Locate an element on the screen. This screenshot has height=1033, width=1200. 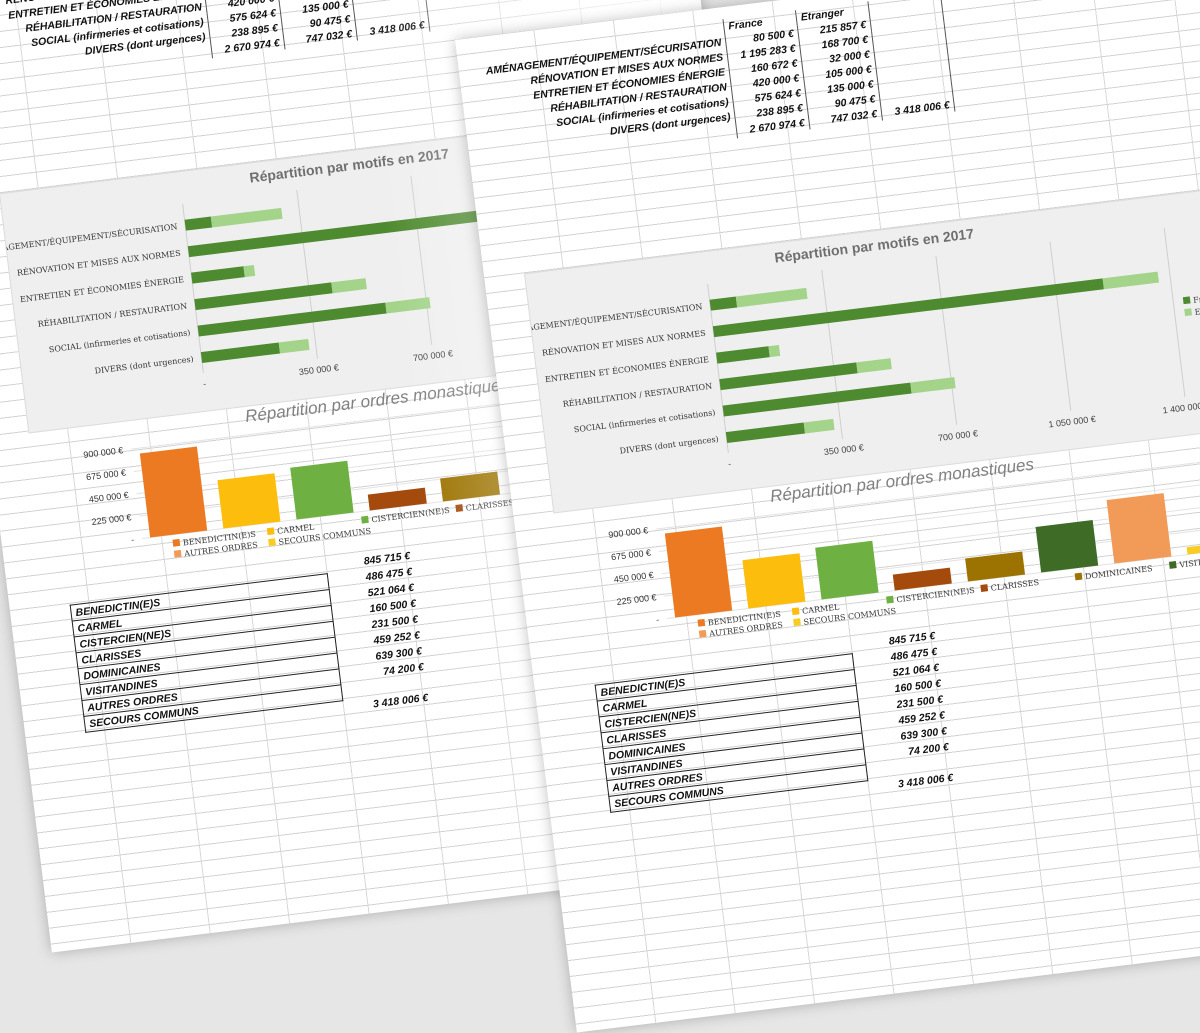
legend-label: Etranger is located at coordinates (1197, 309).